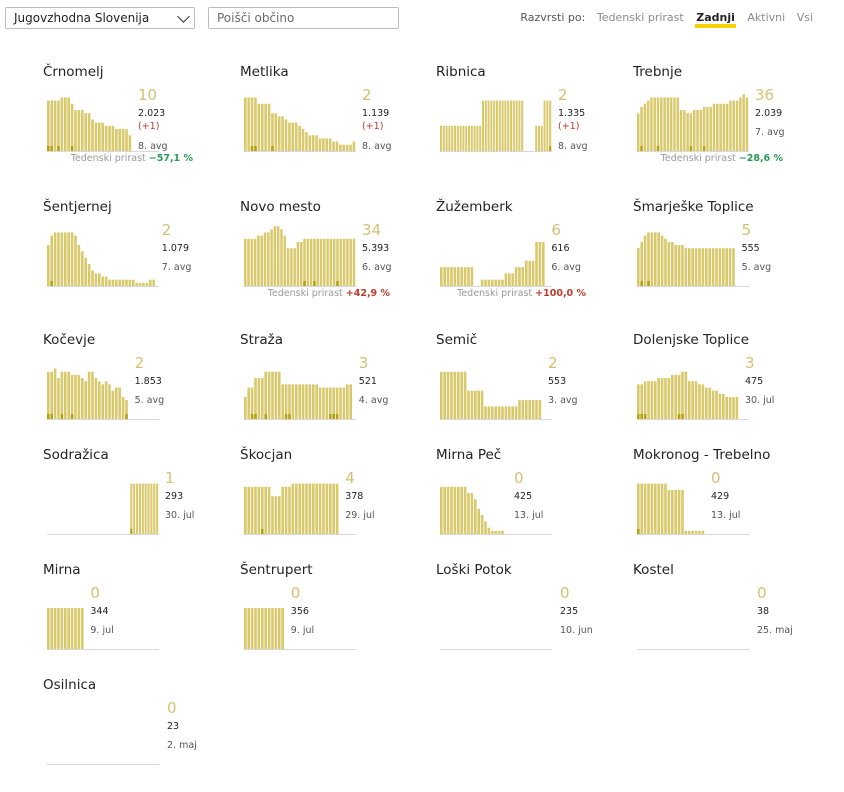 The height and width of the screenshot is (792, 844). What do you see at coordinates (804, 17) in the screenshot?
I see `sort-option-all: Vsi` at bounding box center [804, 17].